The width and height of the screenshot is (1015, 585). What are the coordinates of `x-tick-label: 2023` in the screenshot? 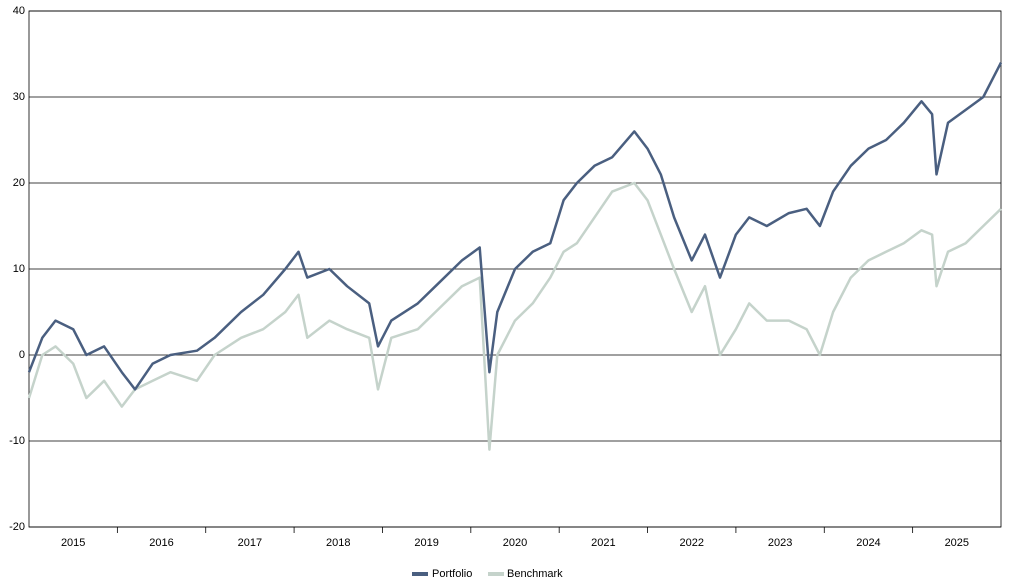 It's located at (780, 543).